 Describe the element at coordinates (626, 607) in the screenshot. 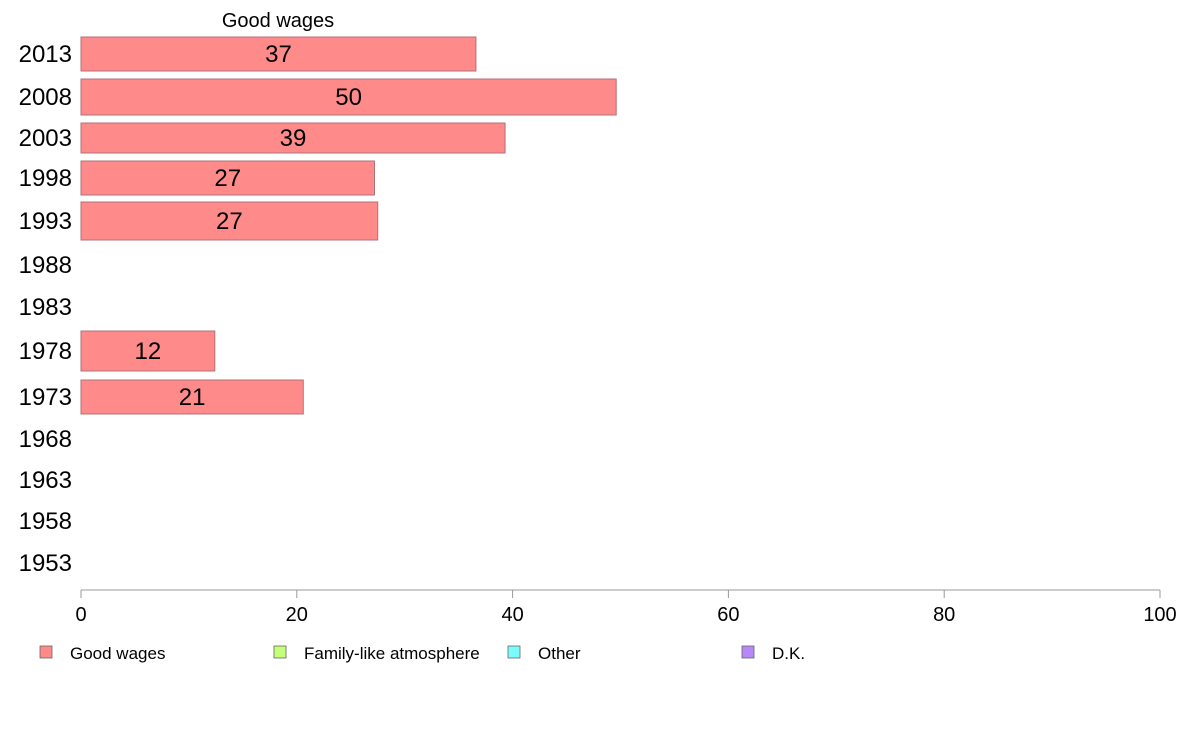

I see `x-axis: 0 20 40 60 80 100` at that location.